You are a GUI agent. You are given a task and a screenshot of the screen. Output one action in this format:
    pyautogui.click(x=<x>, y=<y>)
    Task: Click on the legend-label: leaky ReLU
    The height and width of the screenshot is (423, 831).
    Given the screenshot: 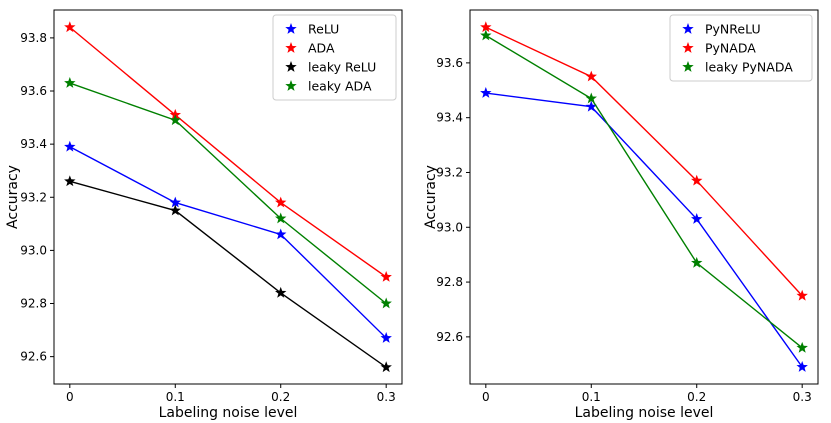 What is the action you would take?
    pyautogui.click(x=342, y=67)
    